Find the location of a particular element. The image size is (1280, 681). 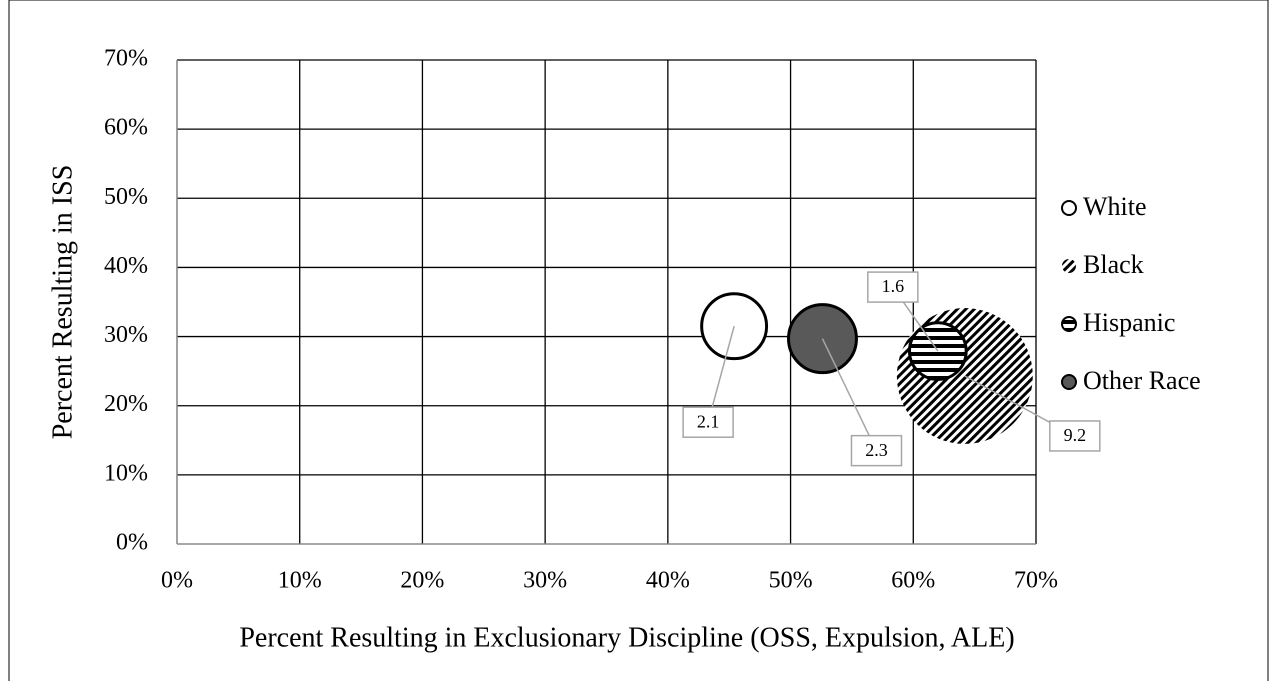

y-axis-title: Percent Resulting in ISS is located at coordinates (62, 302).